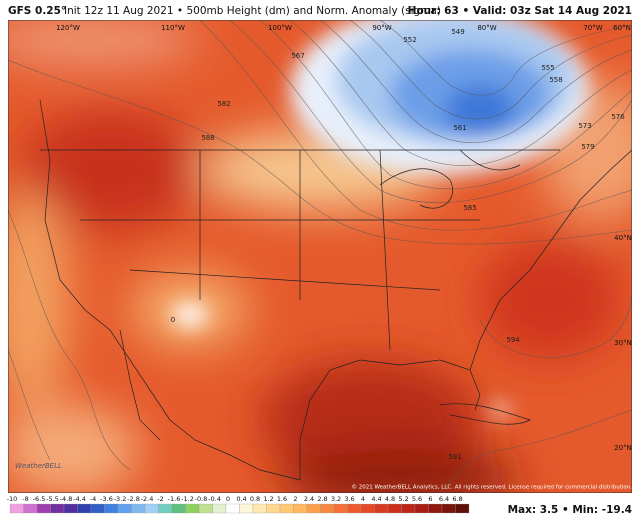 This screenshot has height=525, width=640. Describe the element at coordinates (409, 40) in the screenshot. I see `contour-label: 552` at that location.